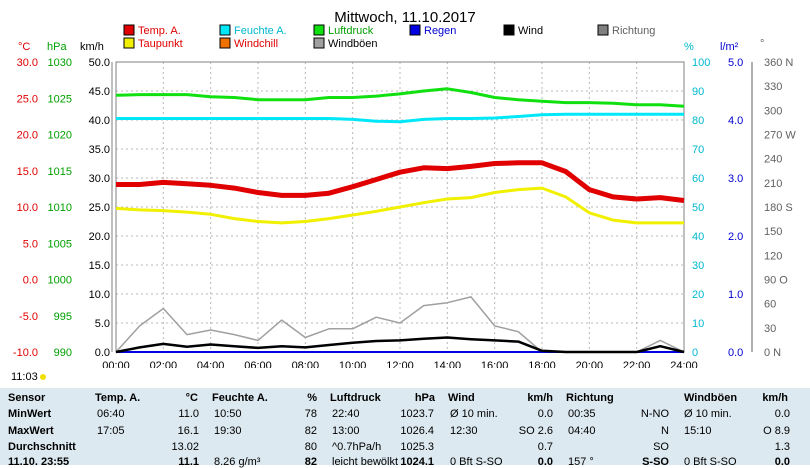 The width and height of the screenshot is (810, 468). What do you see at coordinates (773, 111) in the screenshot?
I see `direction-tick: 300` at bounding box center [773, 111].